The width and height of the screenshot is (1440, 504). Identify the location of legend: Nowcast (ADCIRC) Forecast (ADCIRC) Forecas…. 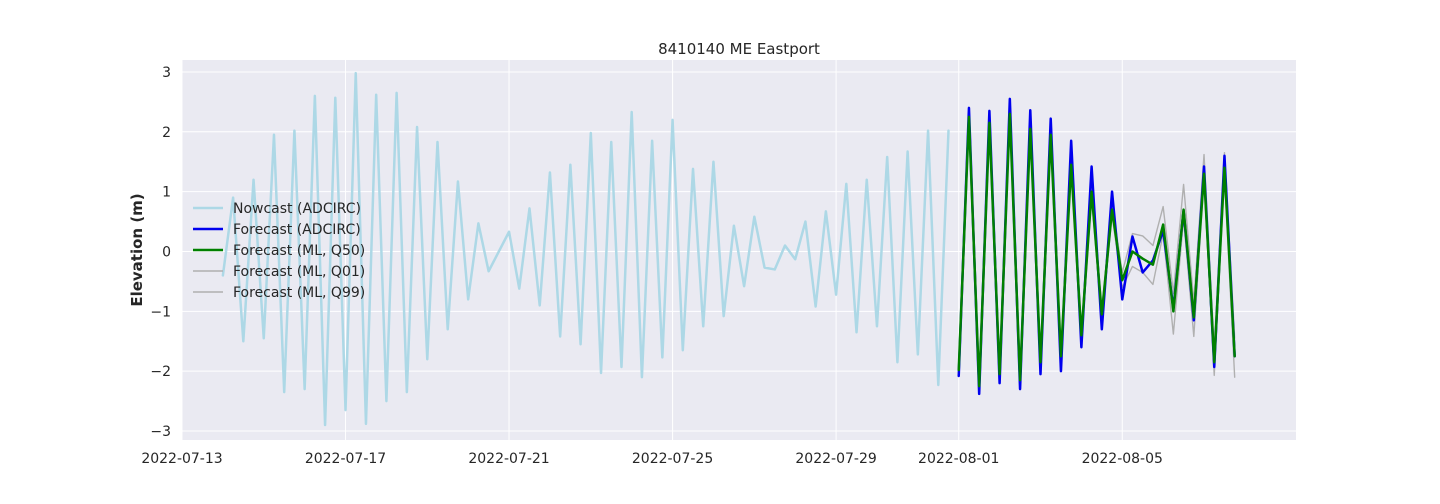
(279, 251).